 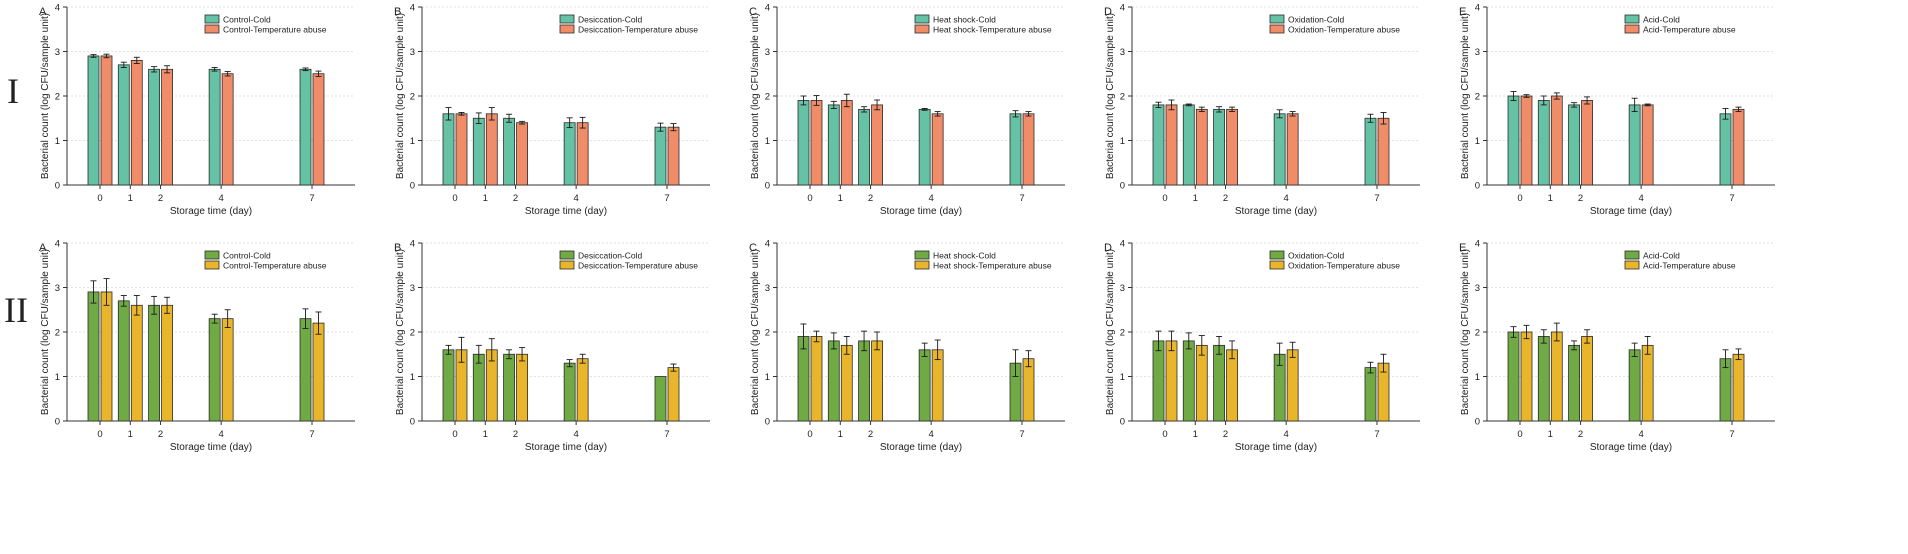 I want to click on legend-label: Heat shock-Temperature abuse, so click(x=992, y=30).